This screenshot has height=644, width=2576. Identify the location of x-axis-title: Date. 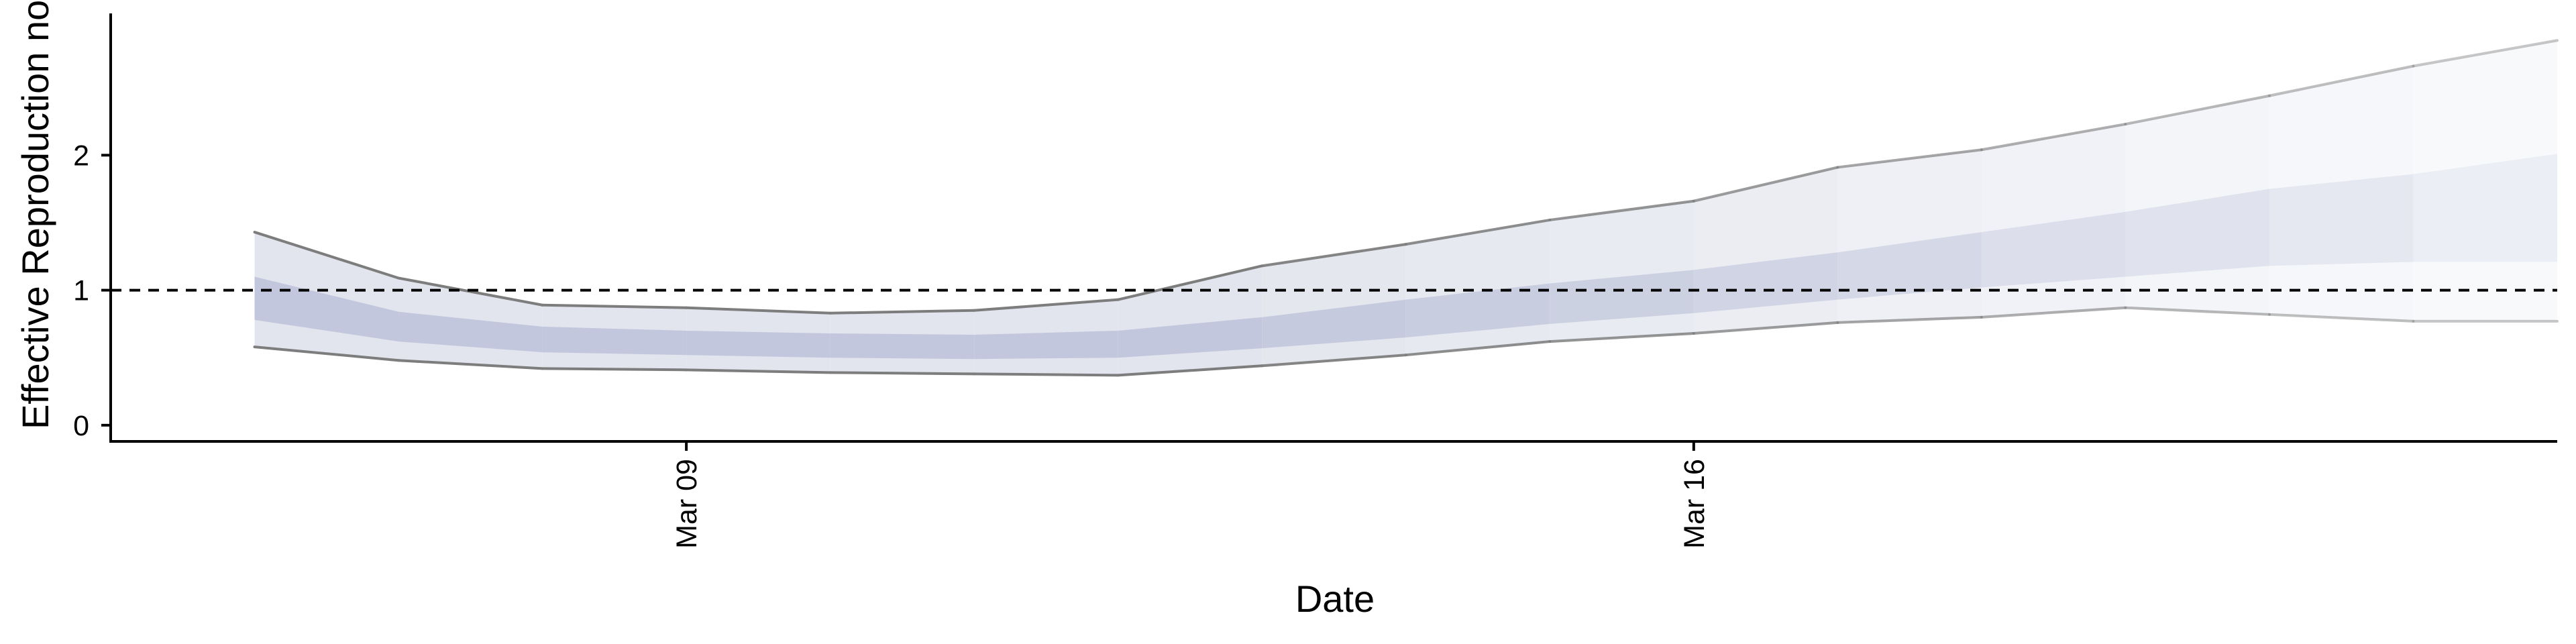
(1335, 599).